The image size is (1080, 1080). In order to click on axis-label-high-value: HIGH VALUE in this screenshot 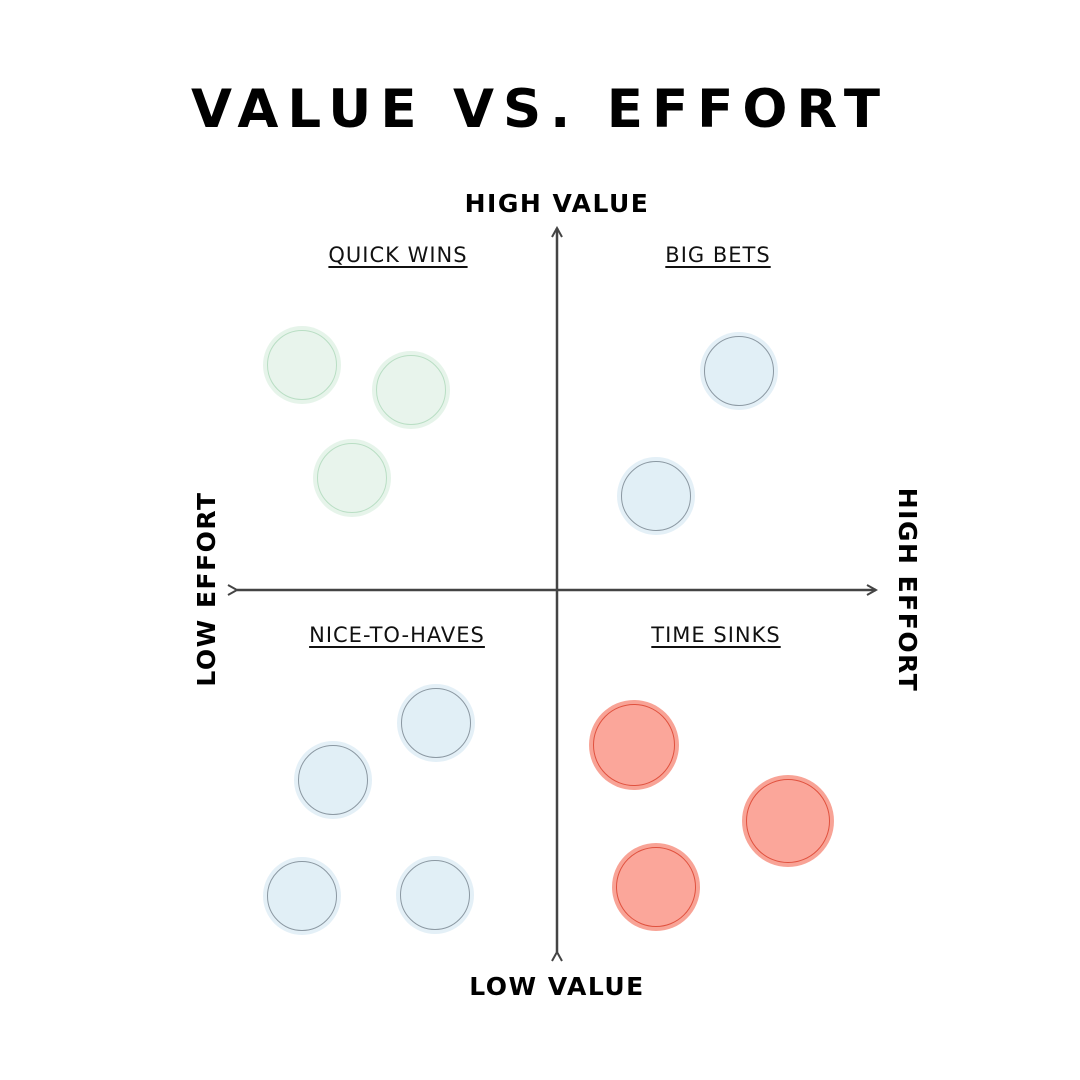, I will do `click(557, 203)`.